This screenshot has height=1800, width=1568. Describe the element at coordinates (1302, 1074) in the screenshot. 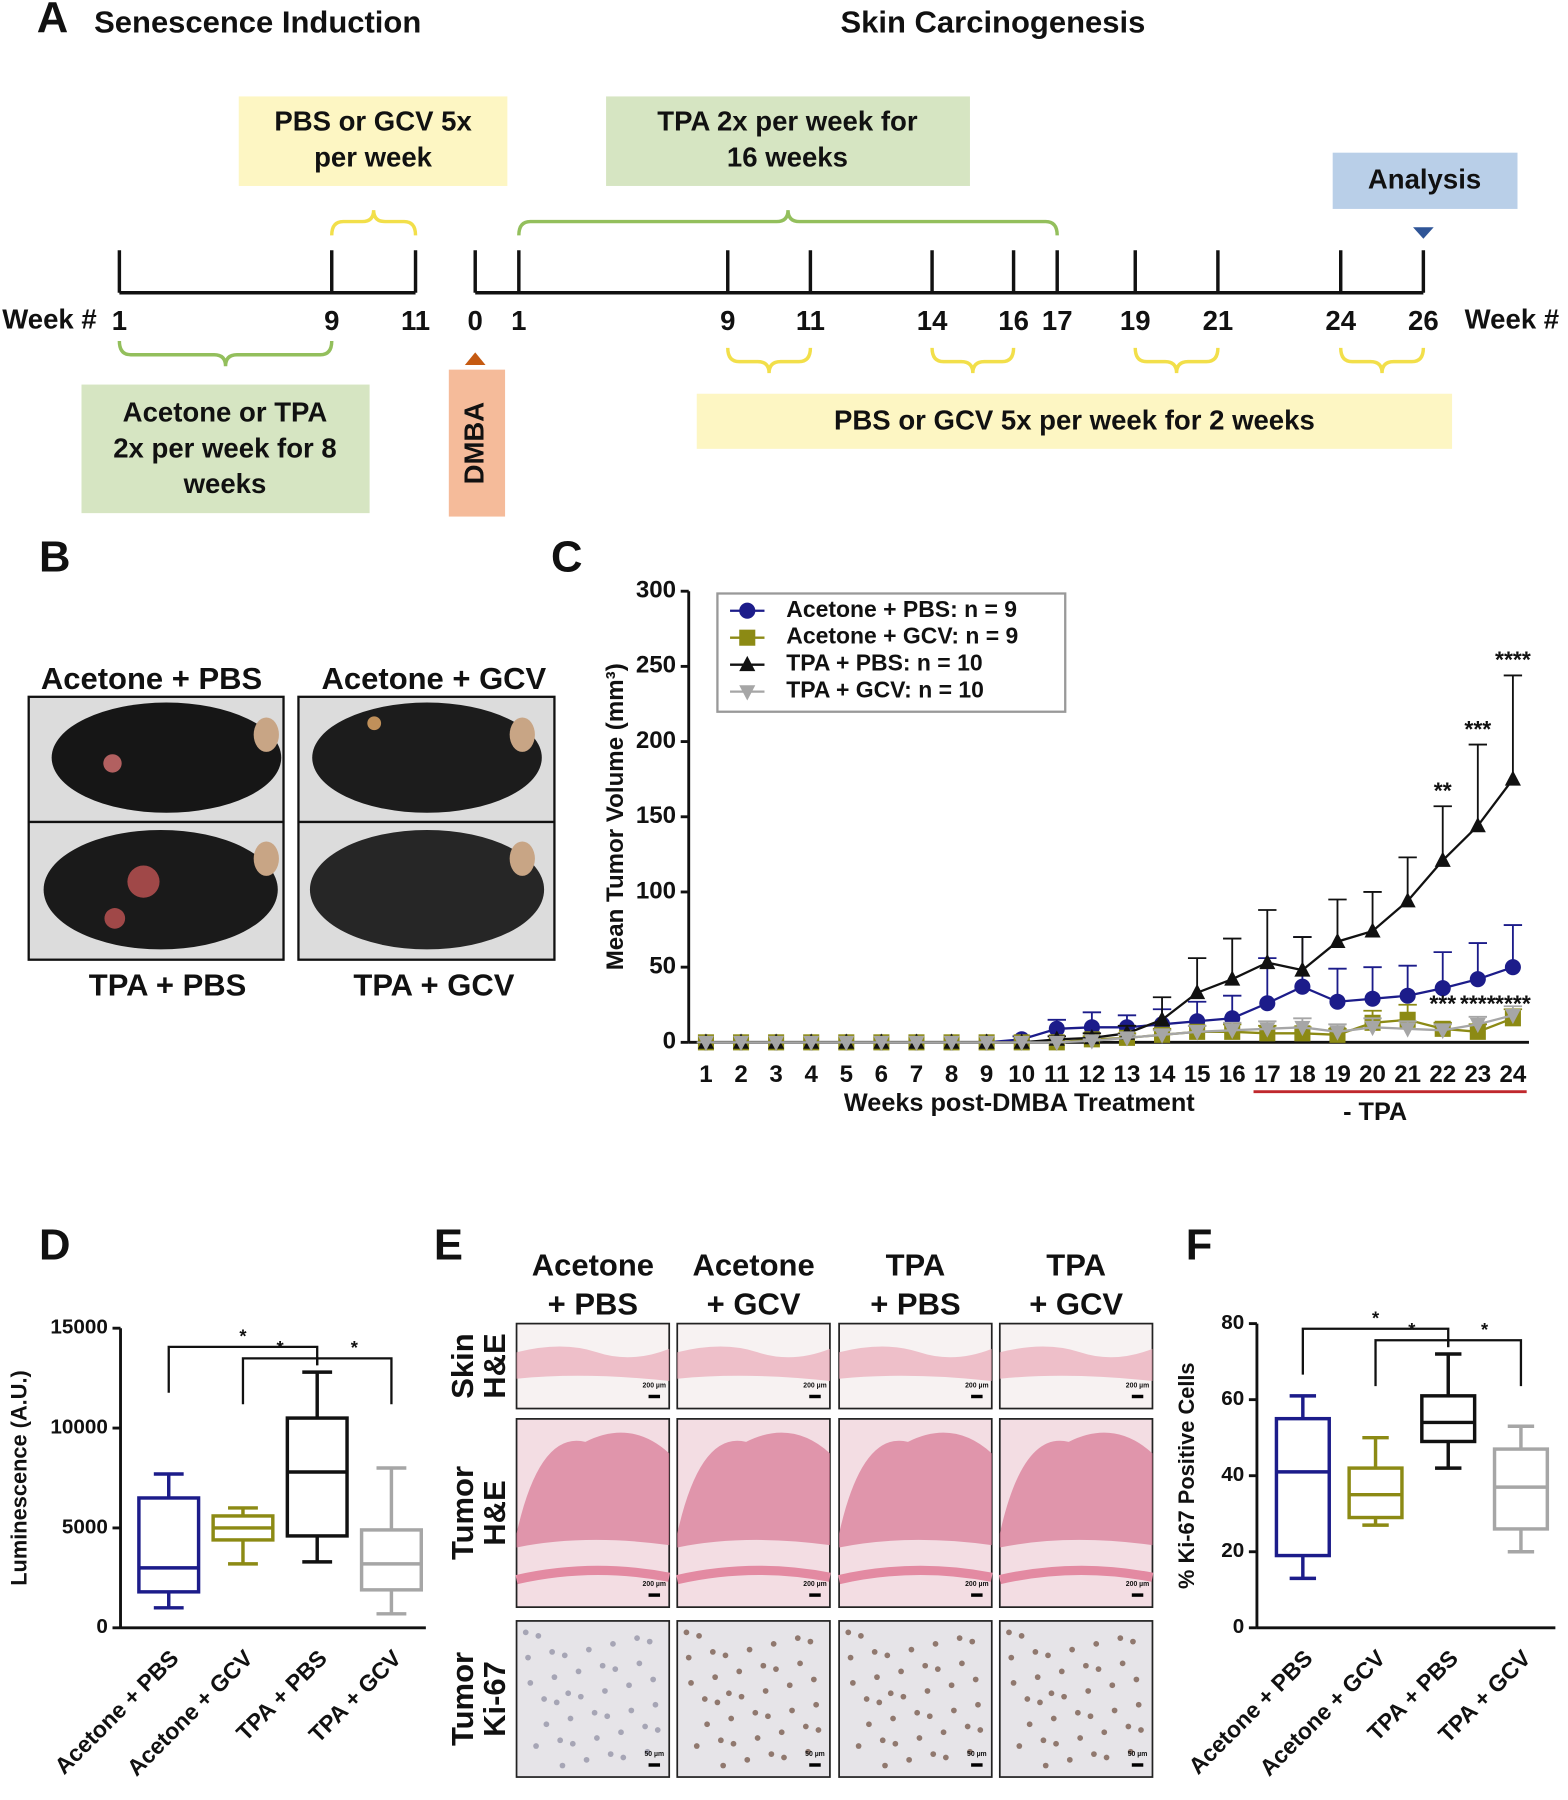

I see `x-tick-label: 18` at that location.